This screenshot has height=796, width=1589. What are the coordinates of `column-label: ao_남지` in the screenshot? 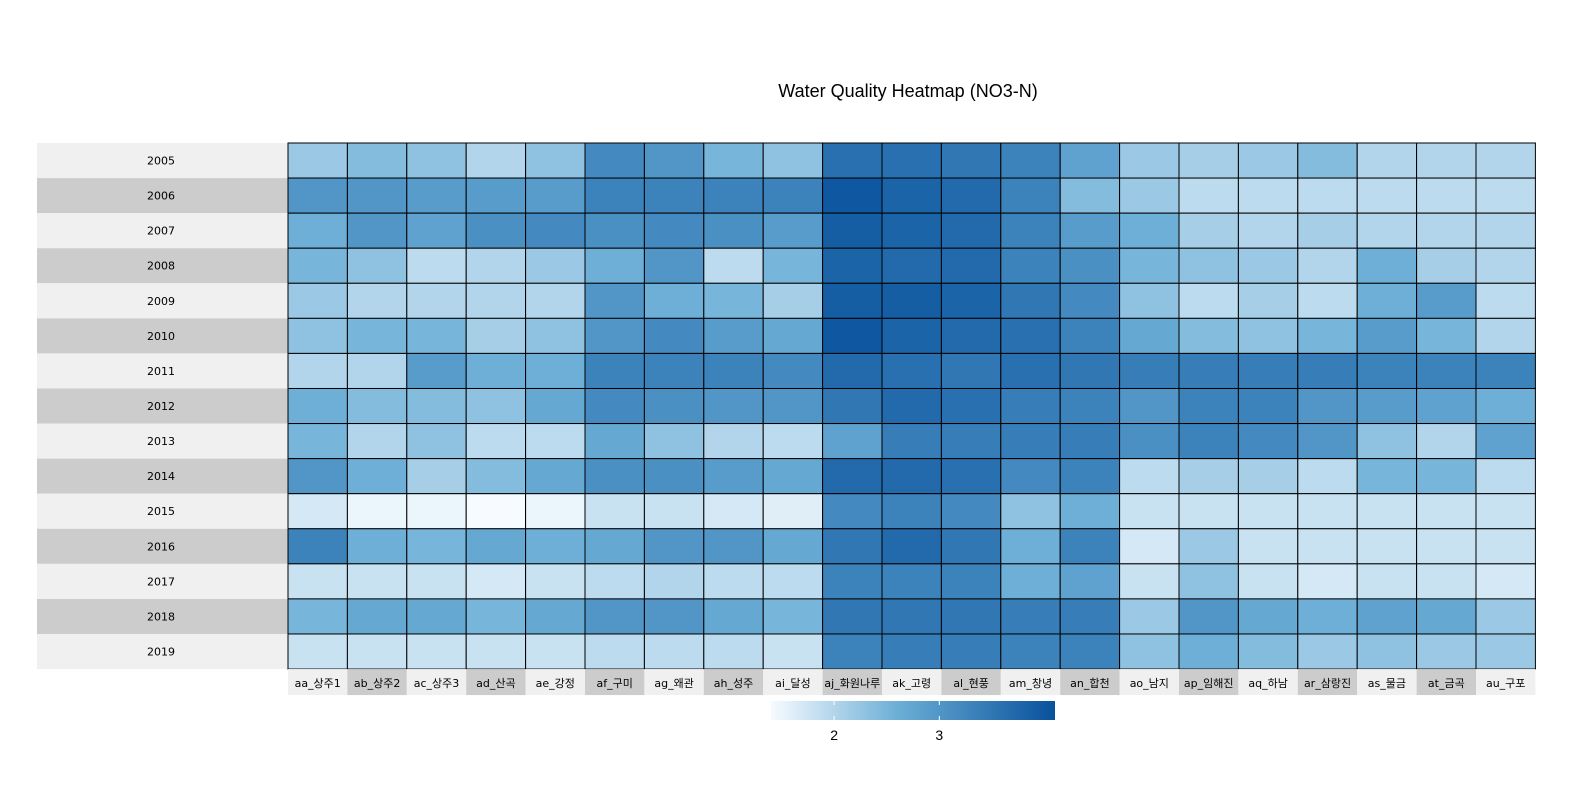 It's located at (1149, 683).